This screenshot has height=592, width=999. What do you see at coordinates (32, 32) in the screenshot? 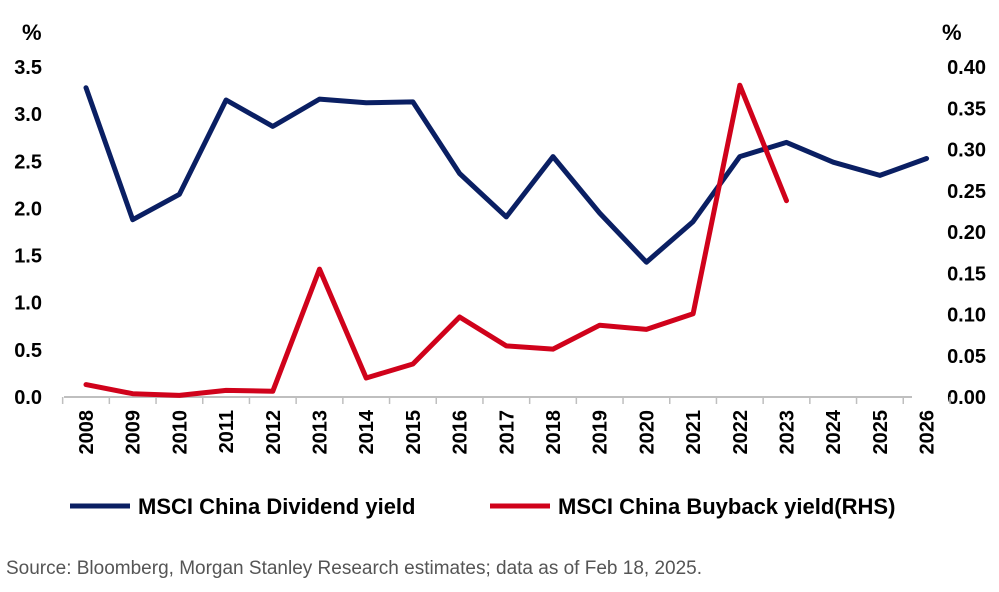
I see `left-axis-unit: %` at bounding box center [32, 32].